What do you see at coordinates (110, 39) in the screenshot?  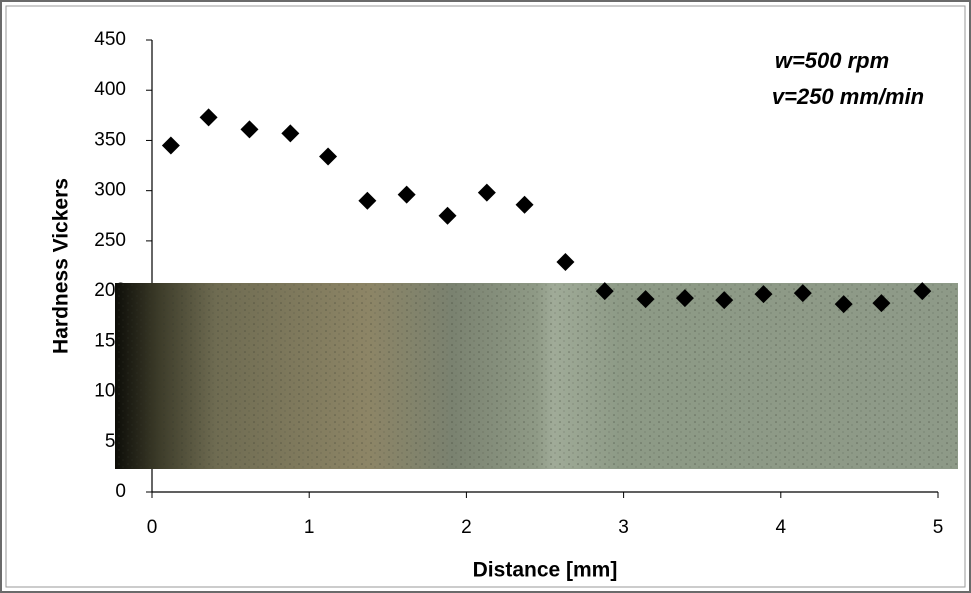 I see `y-tick-label: 450` at bounding box center [110, 39].